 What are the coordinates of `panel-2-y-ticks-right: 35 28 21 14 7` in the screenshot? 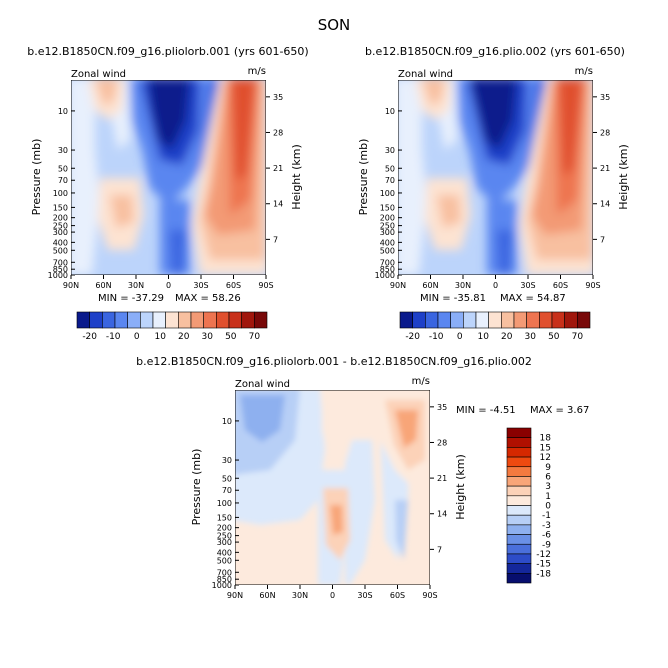 It's located at (601, 168).